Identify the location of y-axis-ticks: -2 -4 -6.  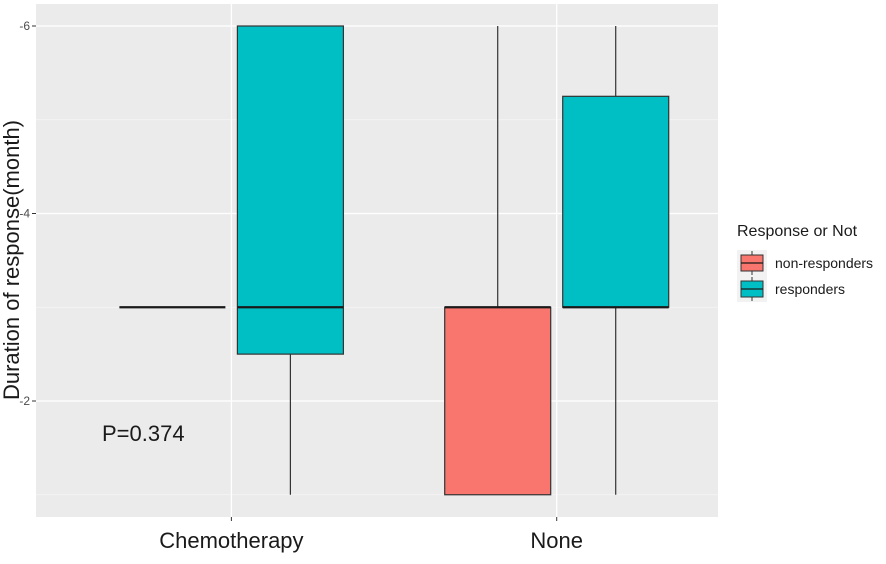
(27, 213).